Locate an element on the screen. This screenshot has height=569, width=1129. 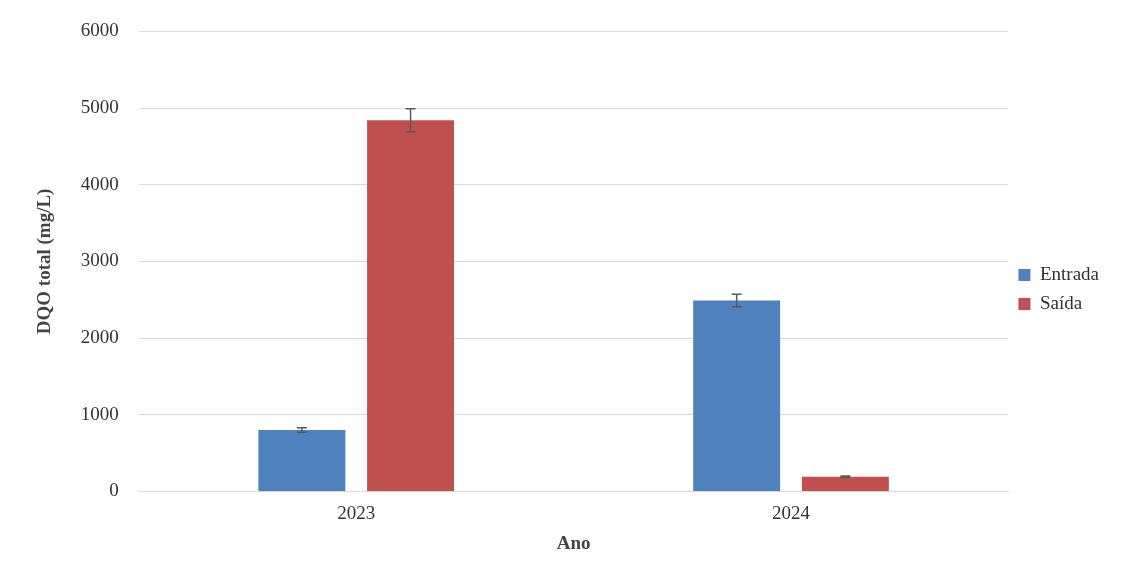
y-axis-title: DQO total (mg/L) is located at coordinates (44, 261).